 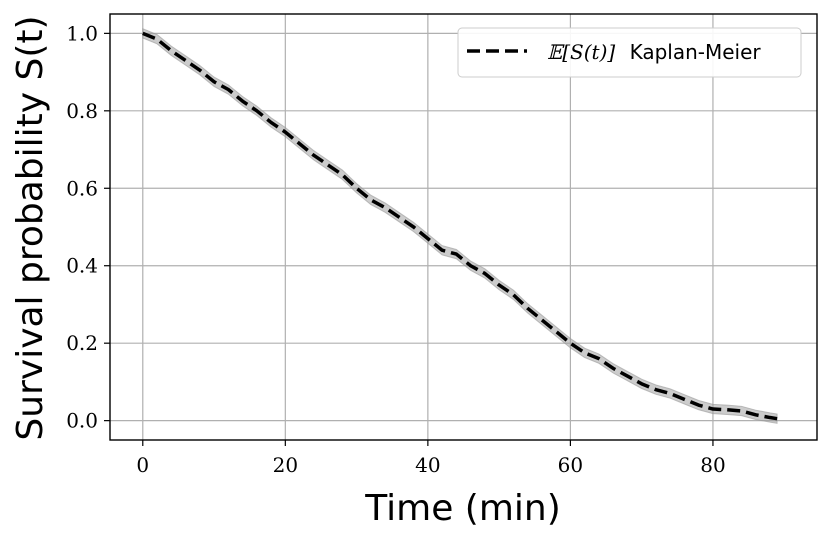 What do you see at coordinates (696, 52) in the screenshot?
I see `legend-label-text: Kaplan-Meier` at bounding box center [696, 52].